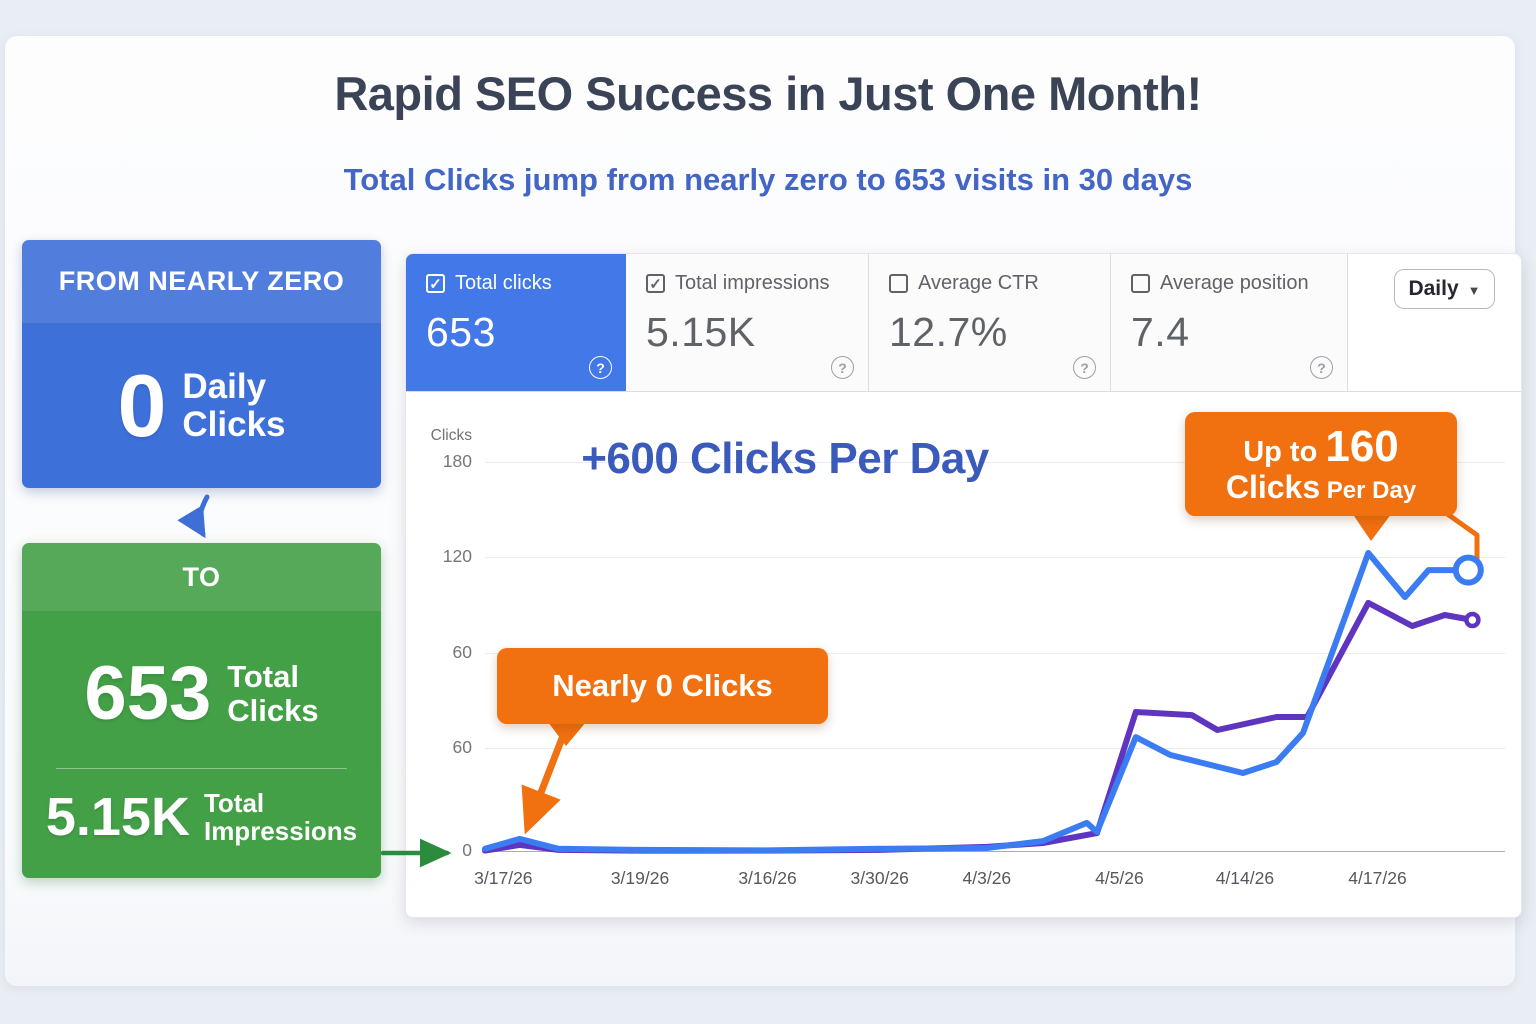 The height and width of the screenshot is (1024, 1536). What do you see at coordinates (457, 461) in the screenshot?
I see `y-tick-label: 180` at bounding box center [457, 461].